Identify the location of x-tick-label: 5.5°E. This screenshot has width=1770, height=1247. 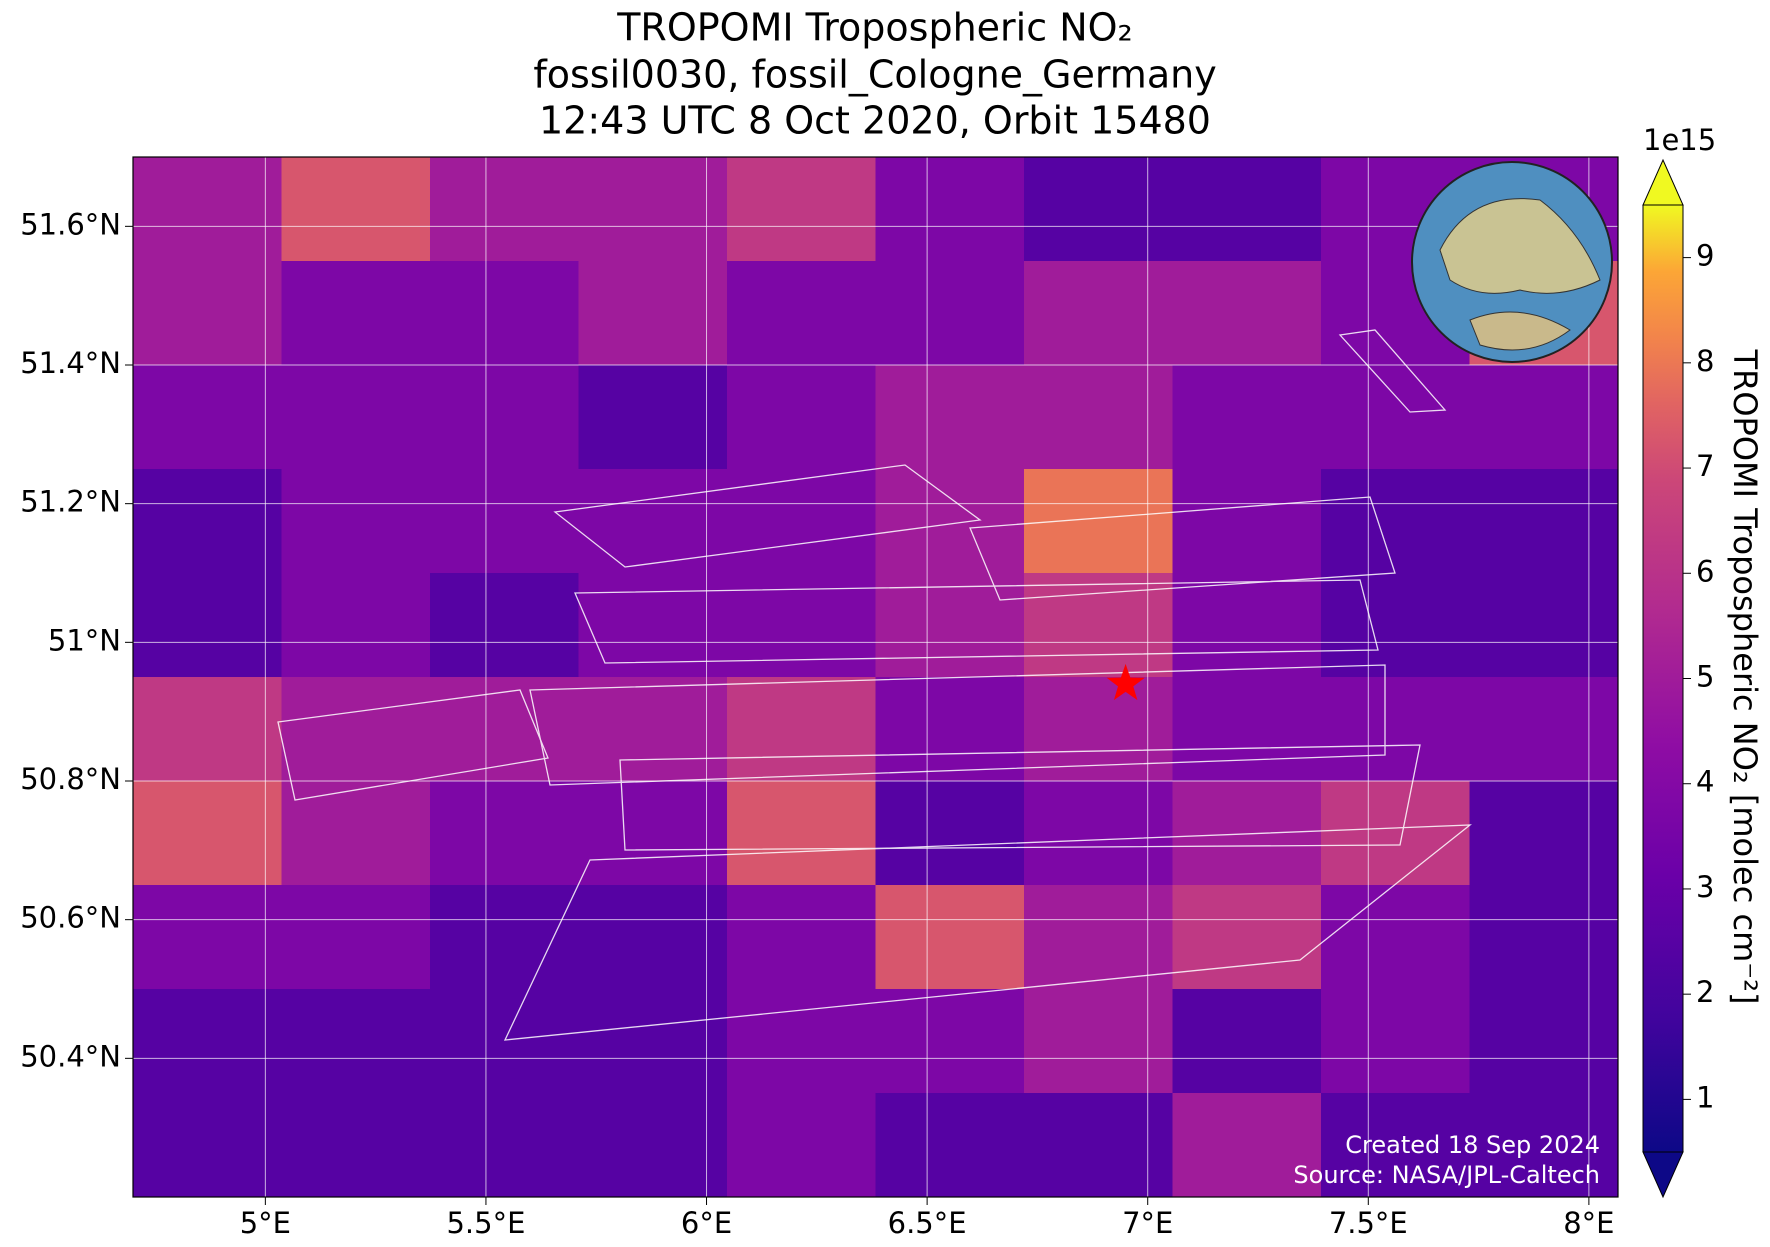
(485, 1223).